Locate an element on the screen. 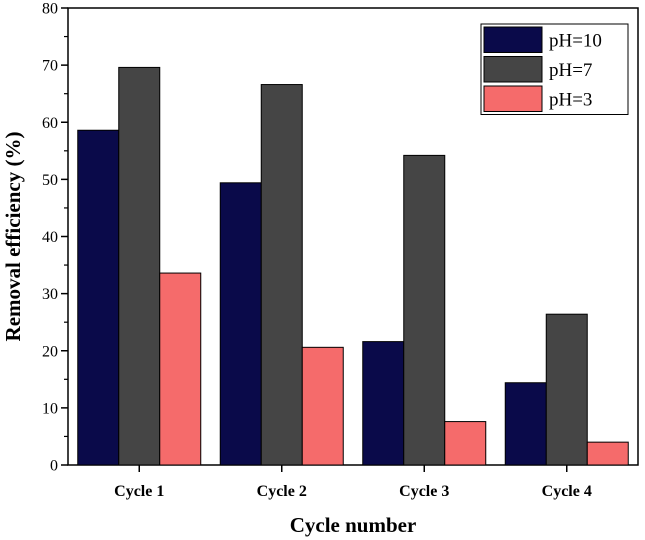  y-tick-label: 60 is located at coordinates (50, 123).